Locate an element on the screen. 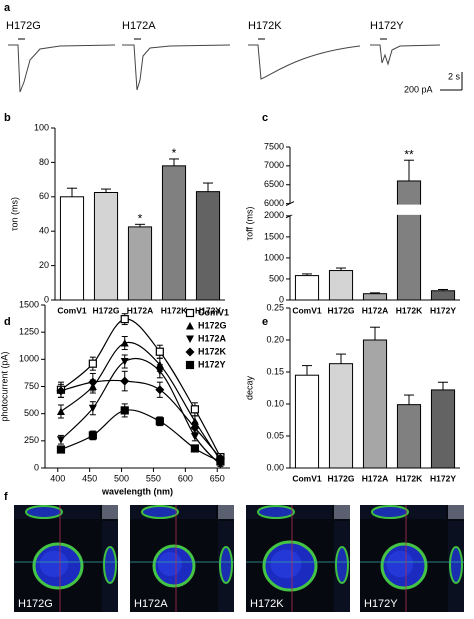 This screenshot has width=474, height=619. legend-label: H172G is located at coordinates (212, 325).